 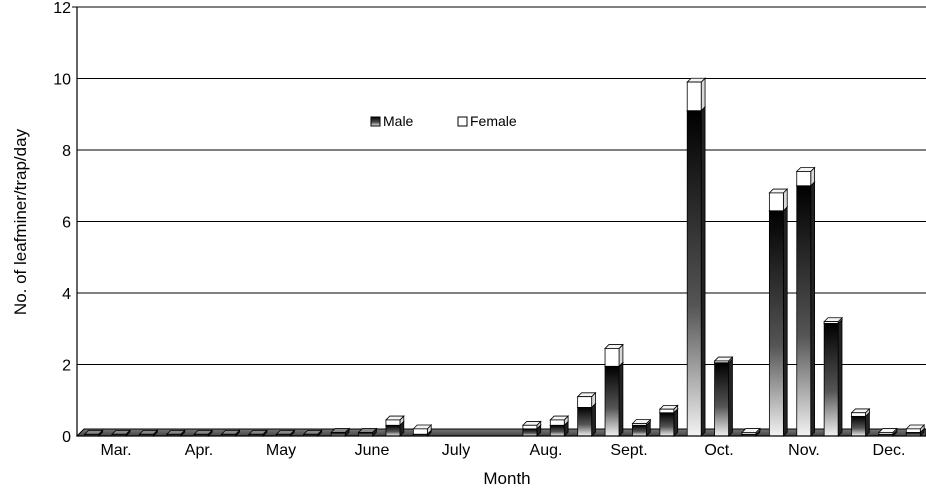 What do you see at coordinates (628, 450) in the screenshot?
I see `x-tick-label: Sept.` at bounding box center [628, 450].